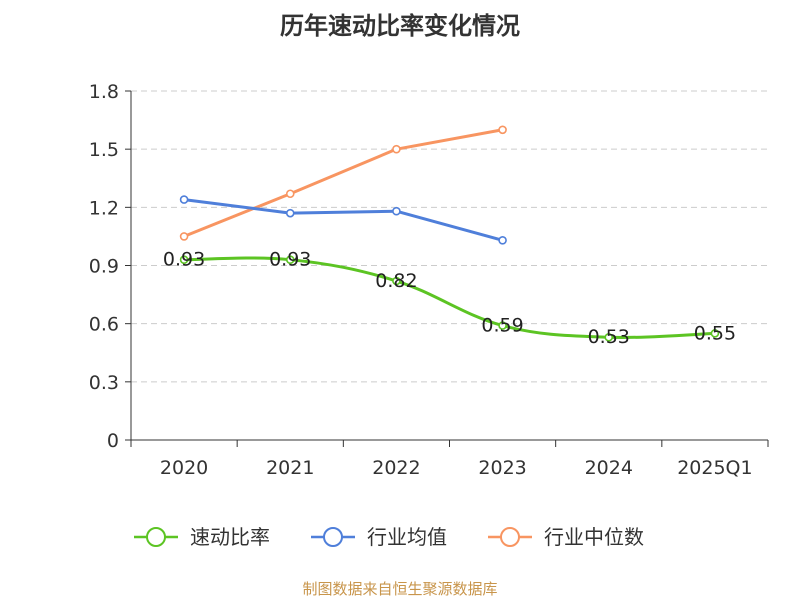  What do you see at coordinates (104, 150) in the screenshot?
I see `y-tick-label: 1.5` at bounding box center [104, 150].